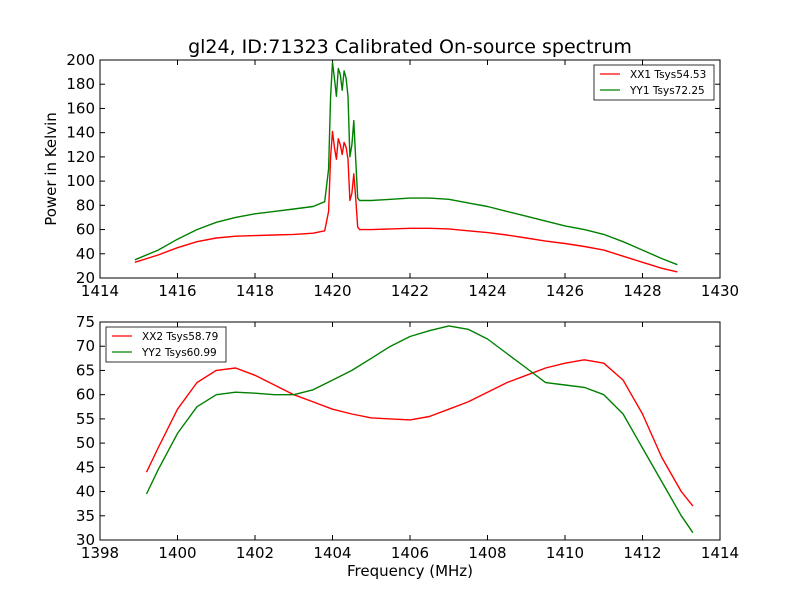 This screenshot has width=800, height=604. What do you see at coordinates (487, 291) in the screenshot?
I see `chart-1-xtick-label: 1424` at bounding box center [487, 291].